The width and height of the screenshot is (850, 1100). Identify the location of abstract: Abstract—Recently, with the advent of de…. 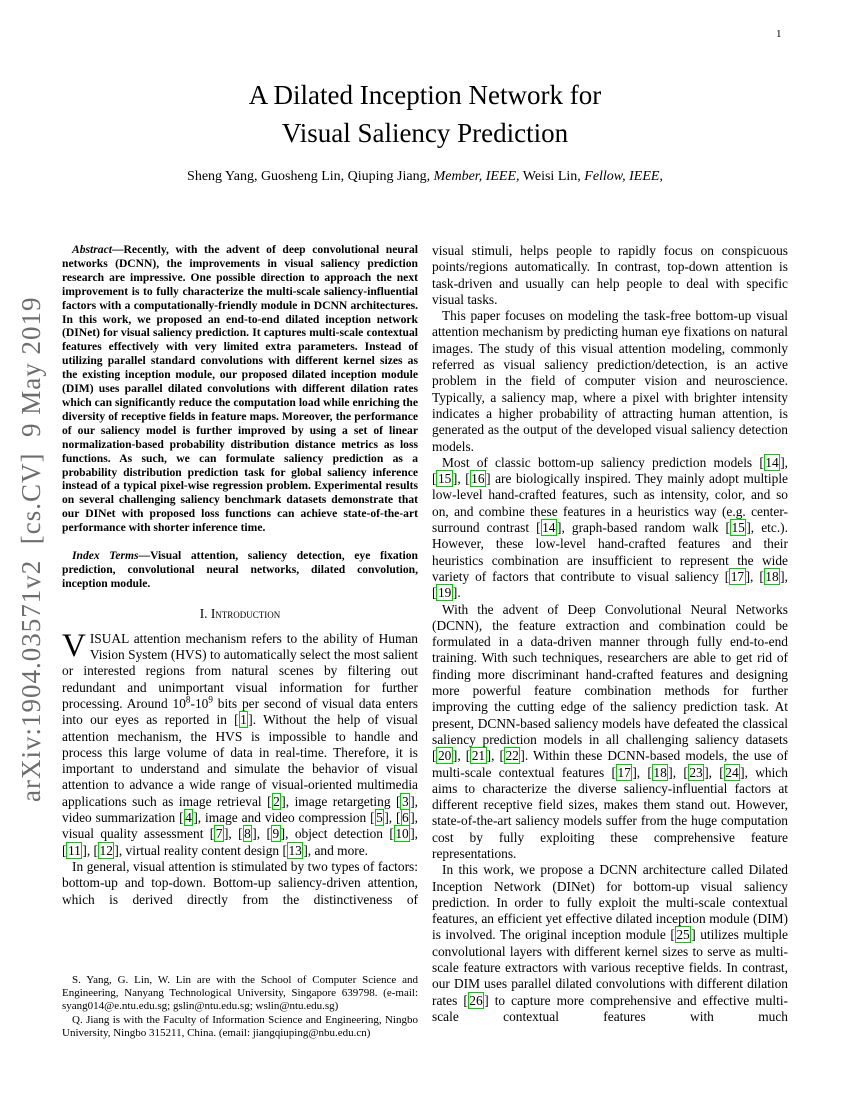
(240, 389).